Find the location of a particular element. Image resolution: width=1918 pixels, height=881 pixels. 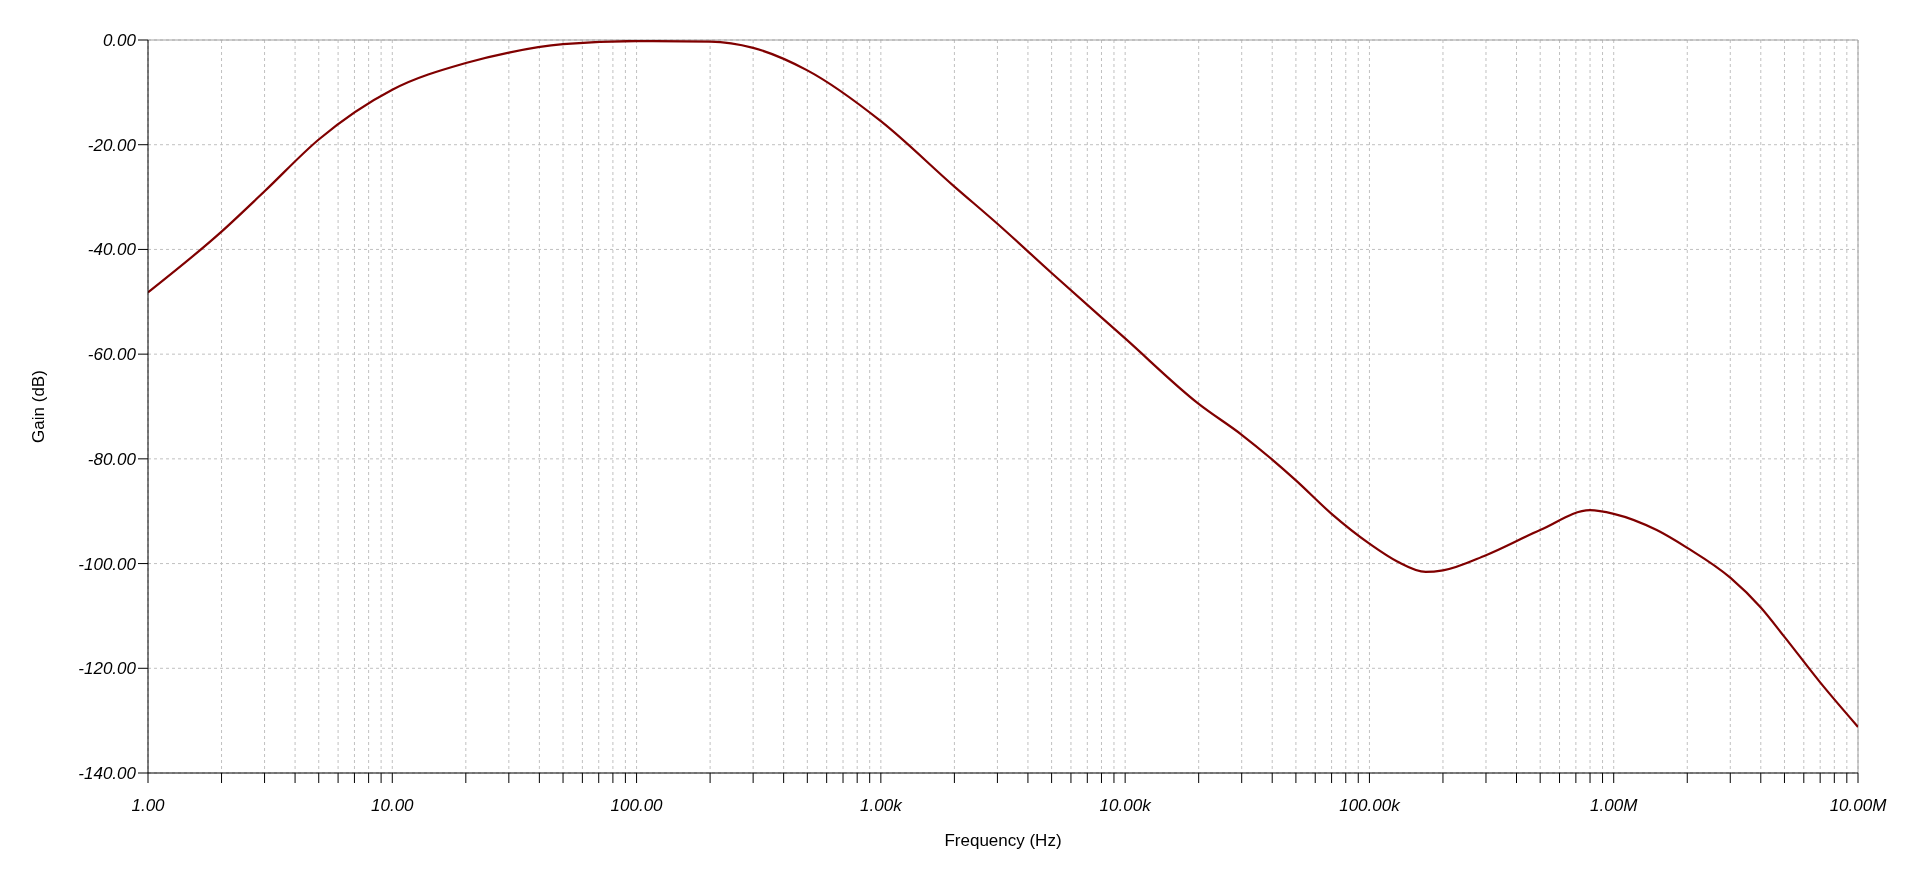

x-axis-title: Frequency (Hz) is located at coordinates (1003, 840).